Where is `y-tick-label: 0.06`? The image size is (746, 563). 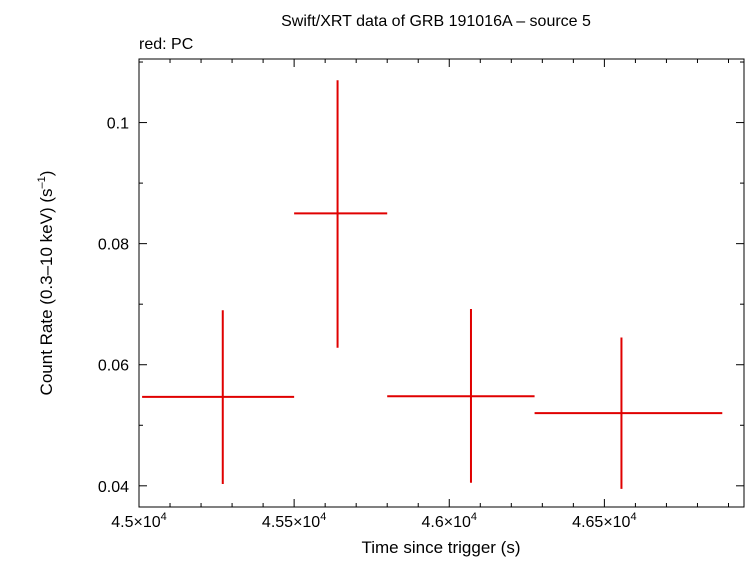
y-tick-label: 0.06 is located at coordinates (113, 366).